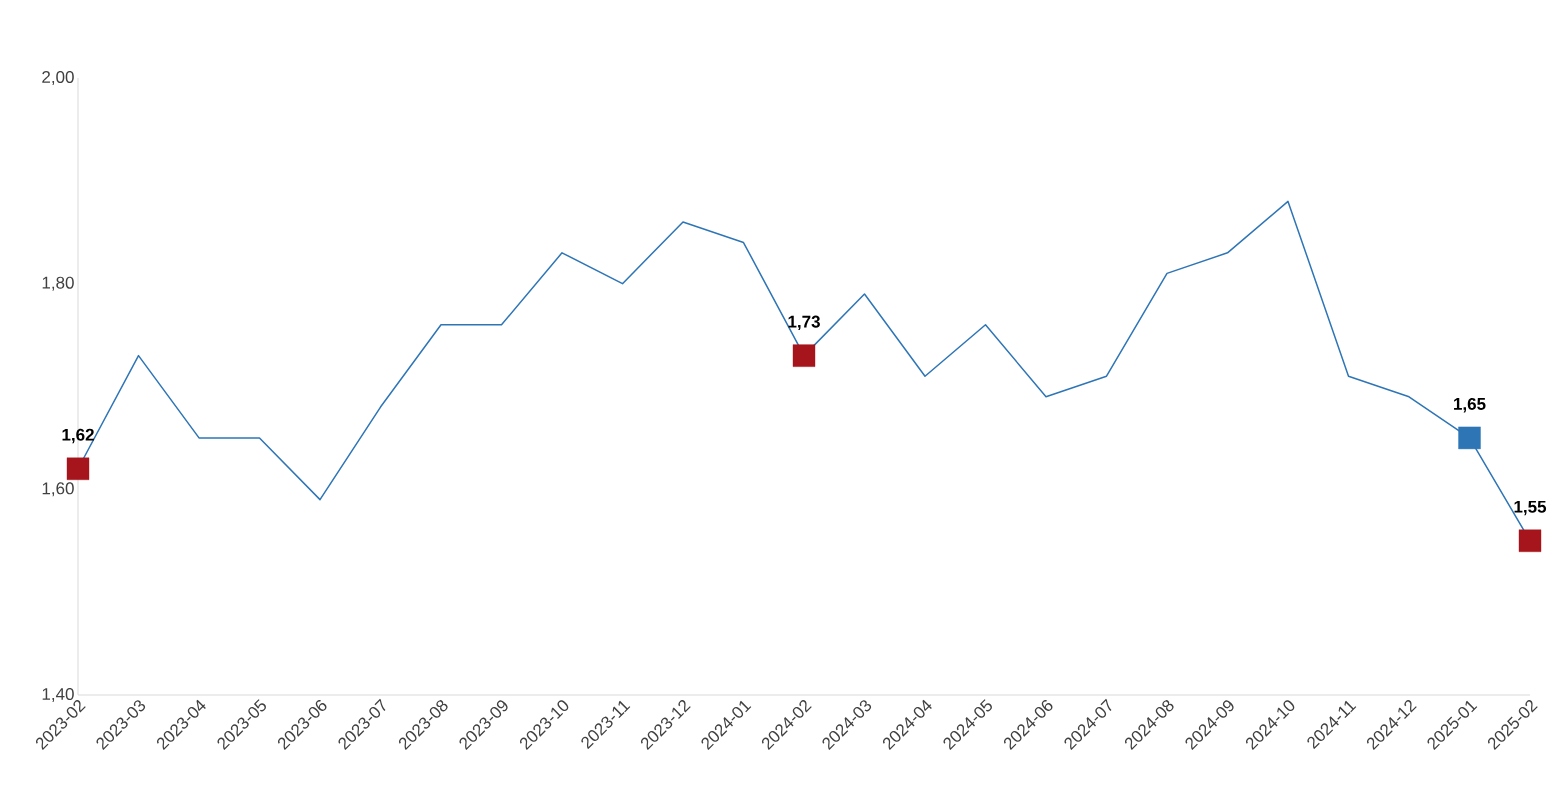 The height and width of the screenshot is (800, 1556). I want to click on data-label: 1,65, so click(1470, 405).